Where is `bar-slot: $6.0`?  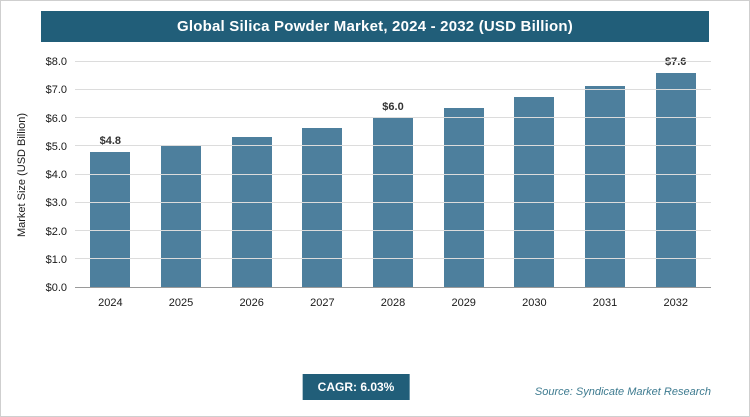 bar-slot: $6.0 is located at coordinates (393, 174).